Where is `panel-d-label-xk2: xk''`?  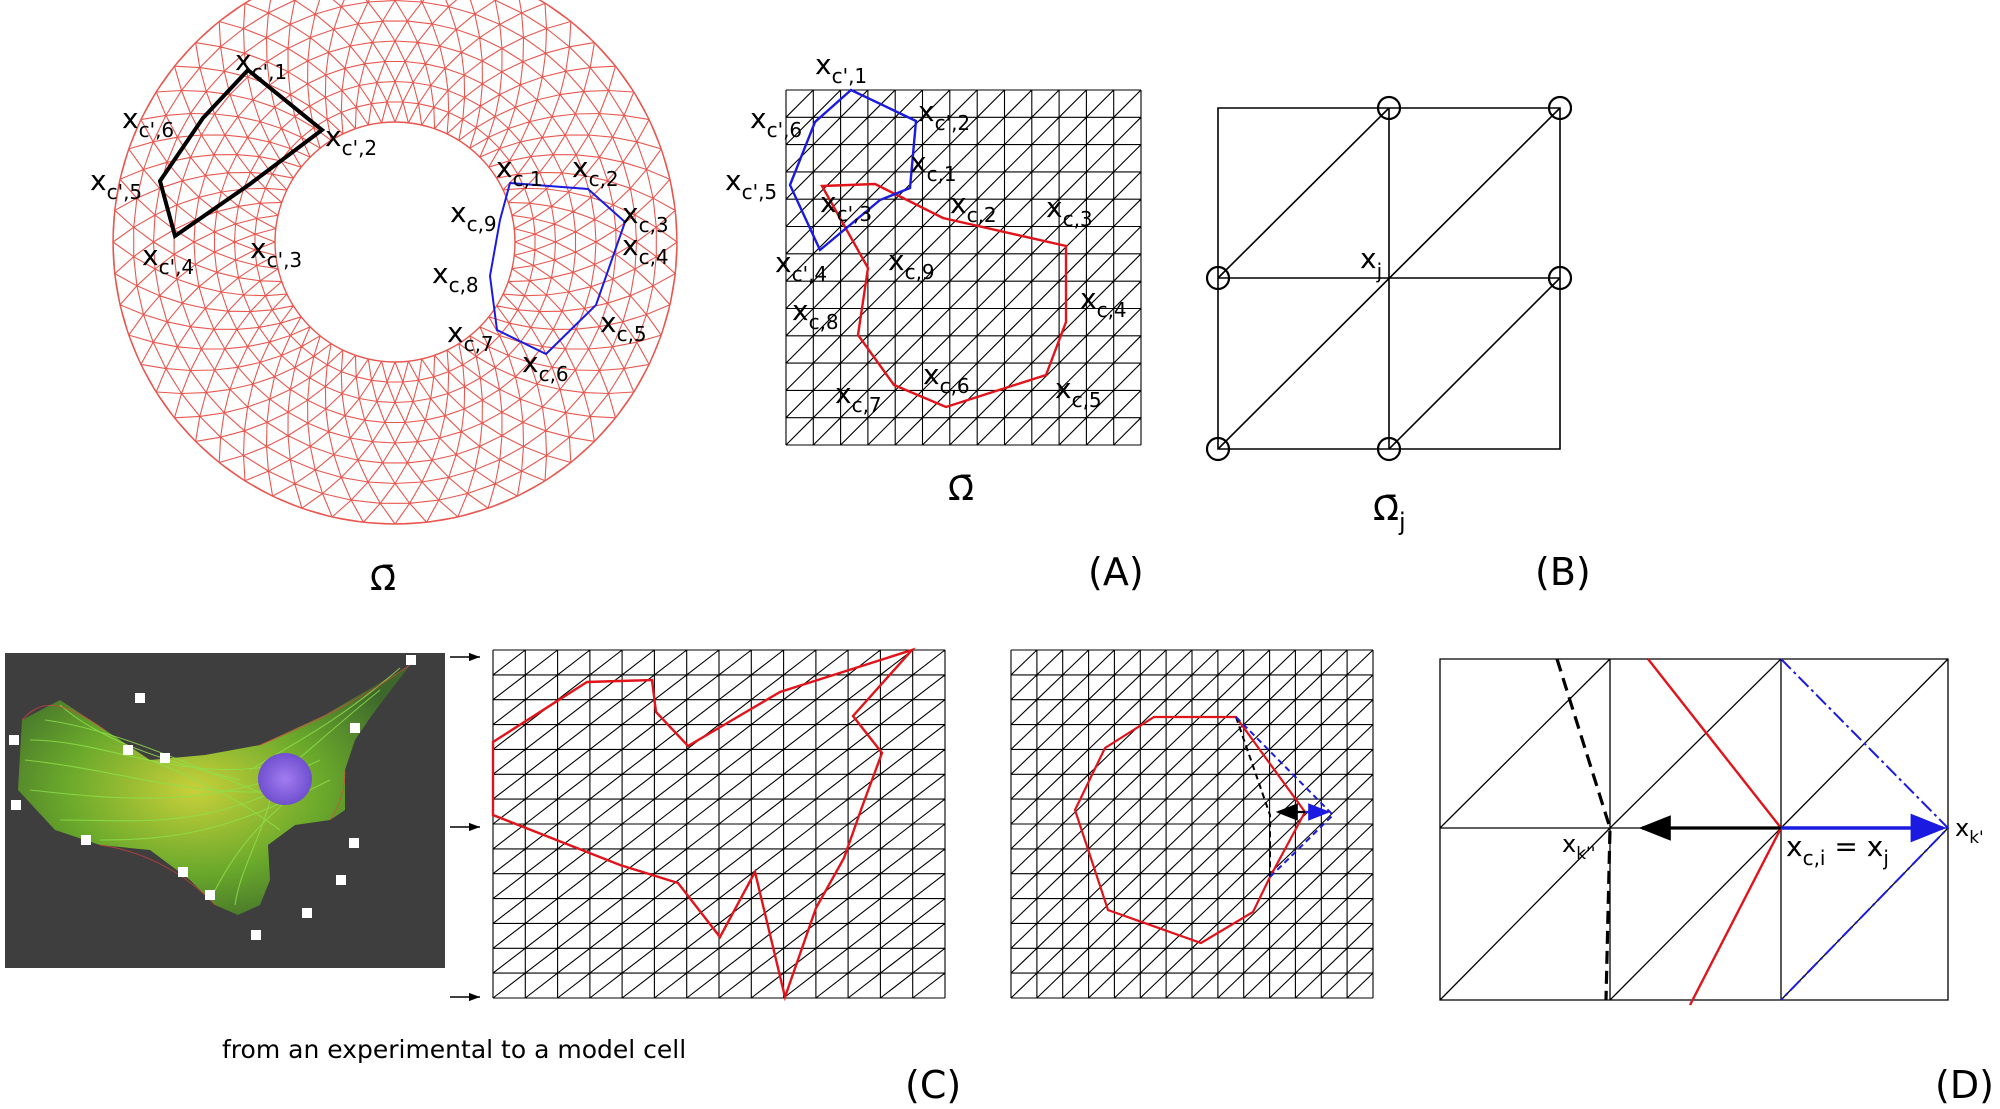 panel-d-label-xk2: xk'' is located at coordinates (1578, 847).